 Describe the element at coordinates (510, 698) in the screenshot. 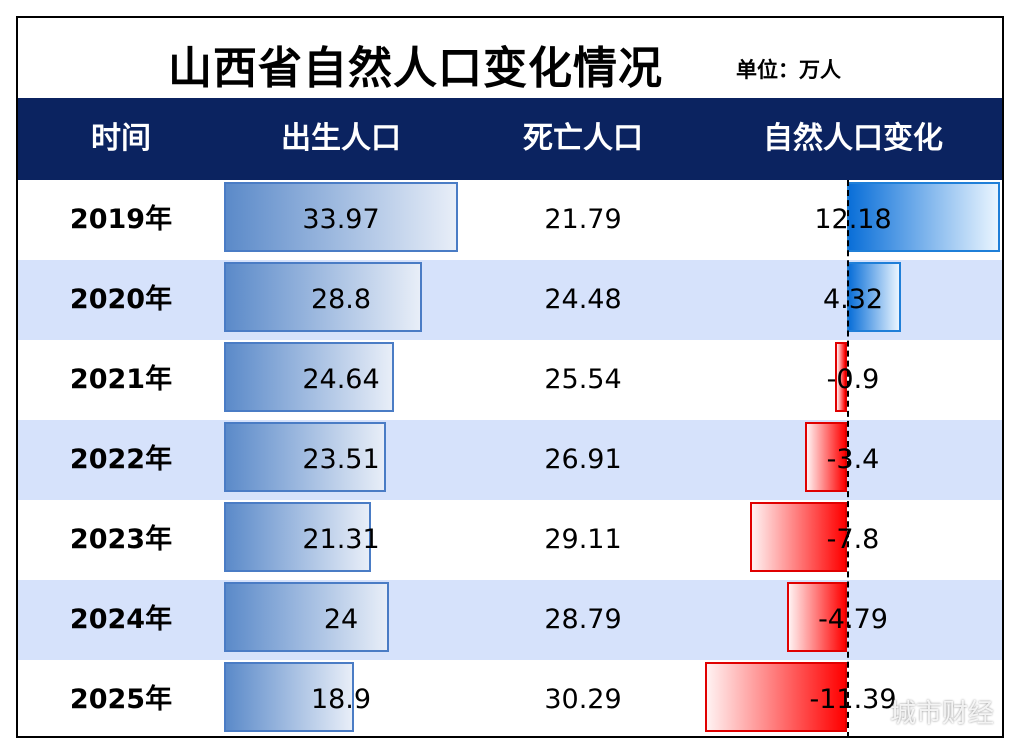

I see `table-row: 2025年 18.9 30.29 -11.39` at that location.